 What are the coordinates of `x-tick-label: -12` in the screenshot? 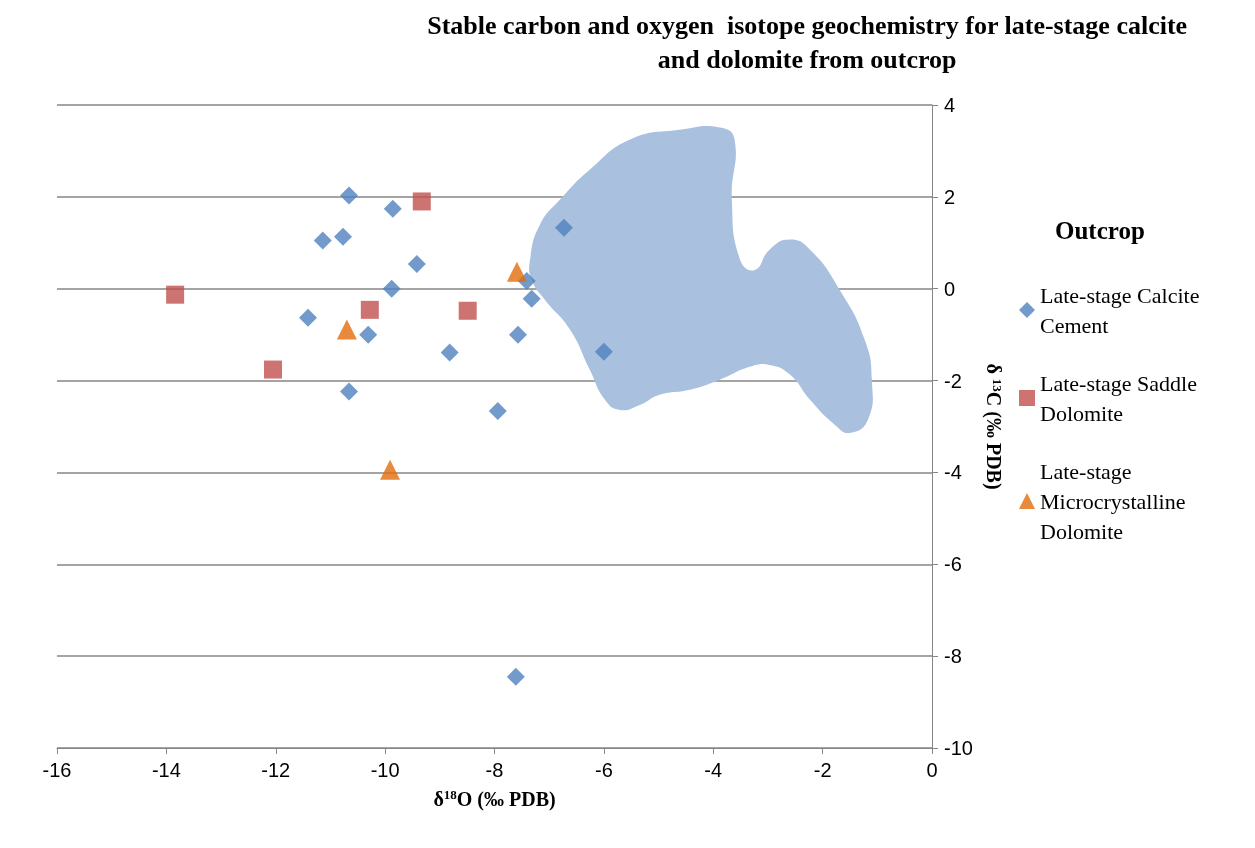 It's located at (276, 770).